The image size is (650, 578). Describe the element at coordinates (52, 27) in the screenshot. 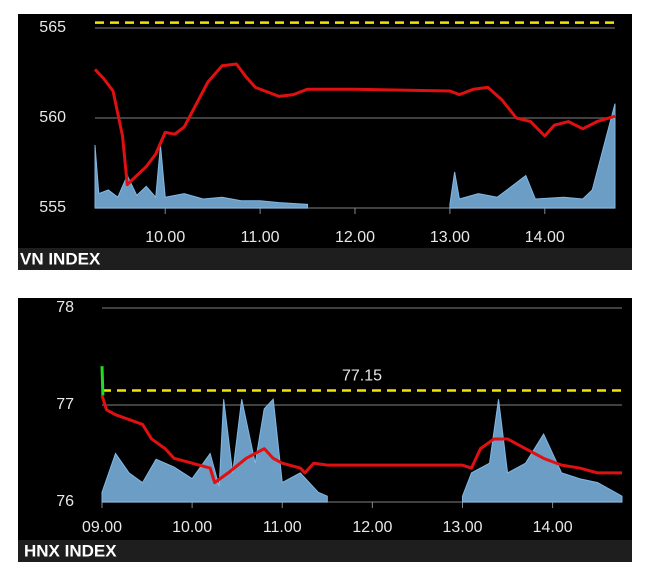

I see `y-tick-label: 565` at that location.